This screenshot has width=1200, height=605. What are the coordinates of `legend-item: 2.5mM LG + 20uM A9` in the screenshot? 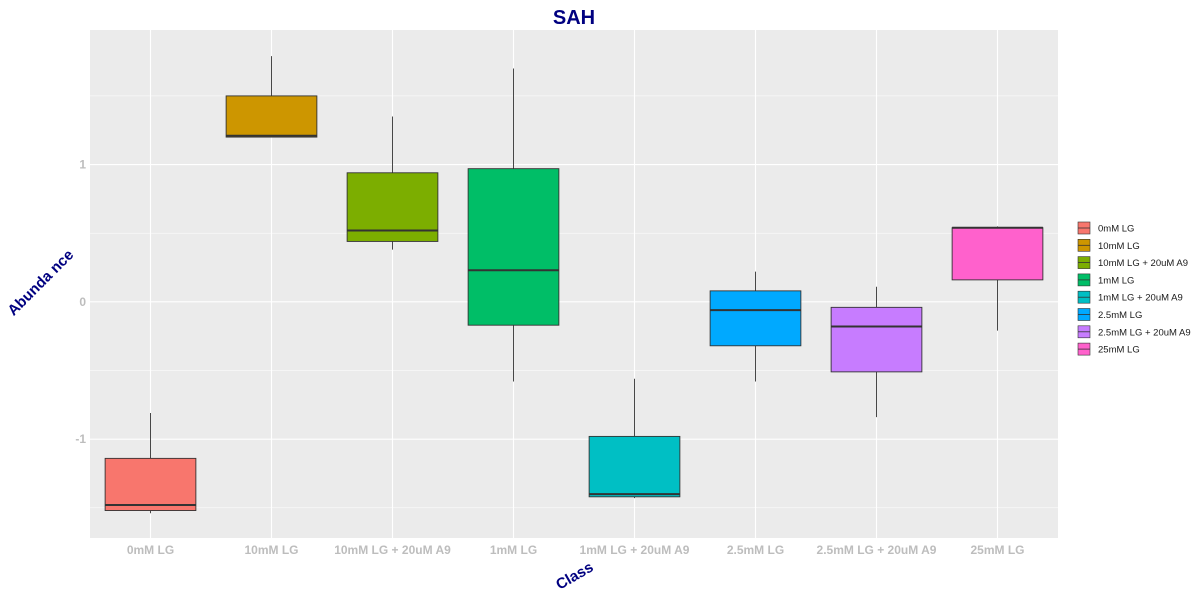 It's located at (1134, 331).